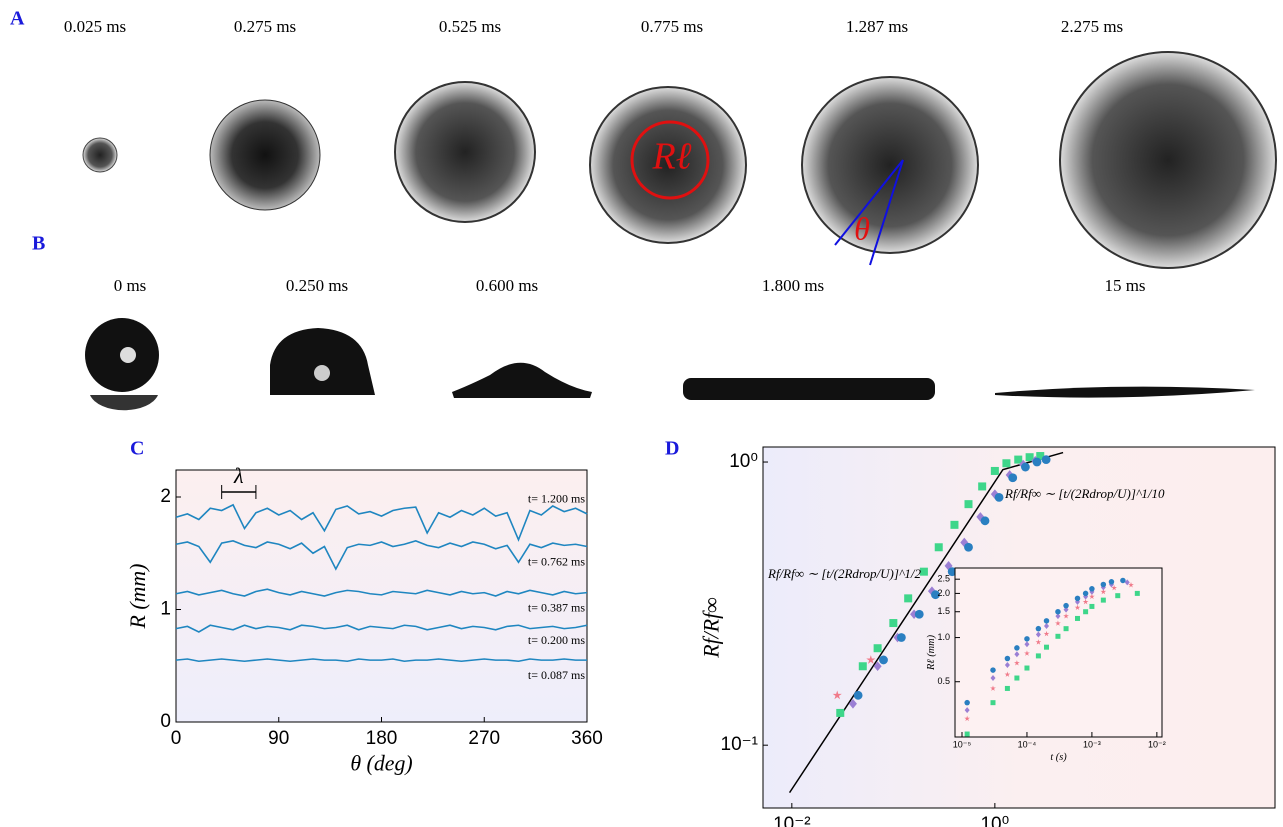 The width and height of the screenshot is (1283, 827). Describe the element at coordinates (962, 744) in the screenshot. I see `x-tick-label: 10⁻⁵` at that location.